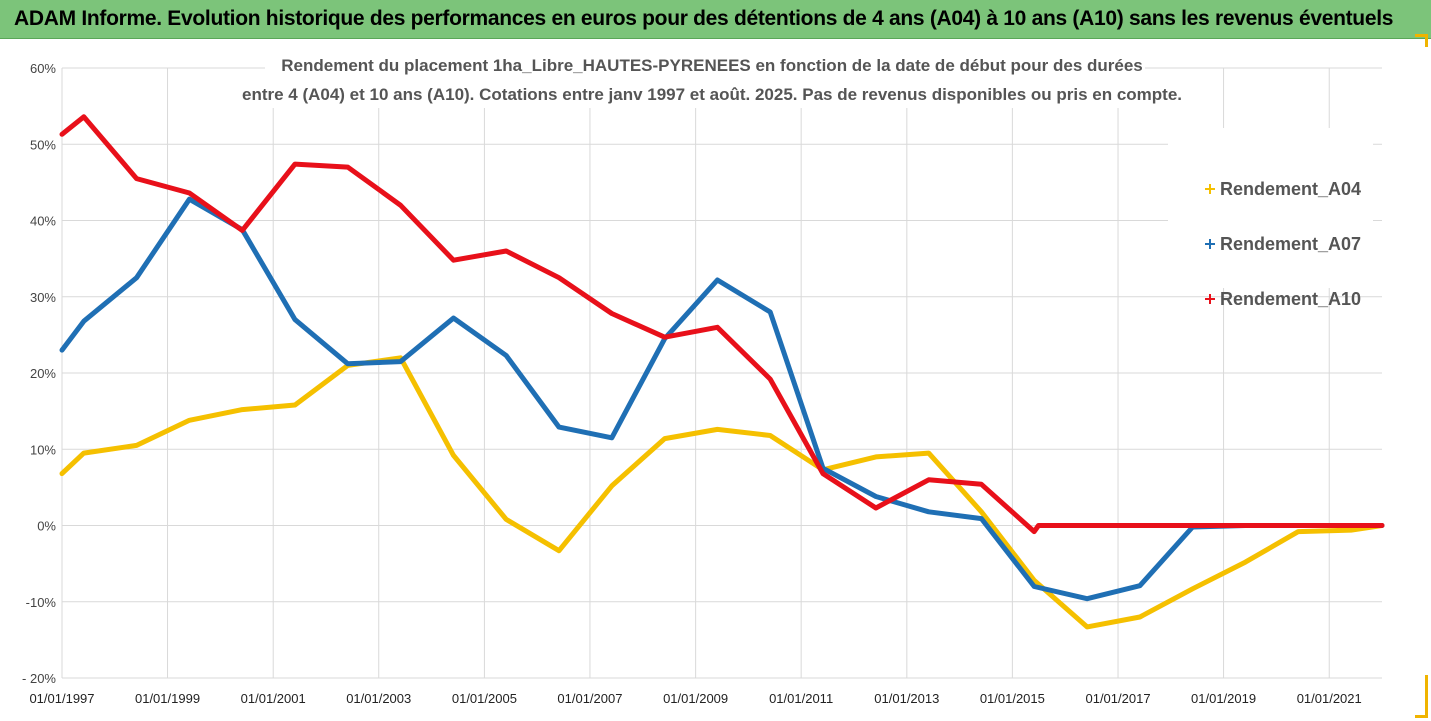 The height and width of the screenshot is (721, 1431). Describe the element at coordinates (1290, 189) in the screenshot. I see `legend-label: Rendement_A04` at that location.